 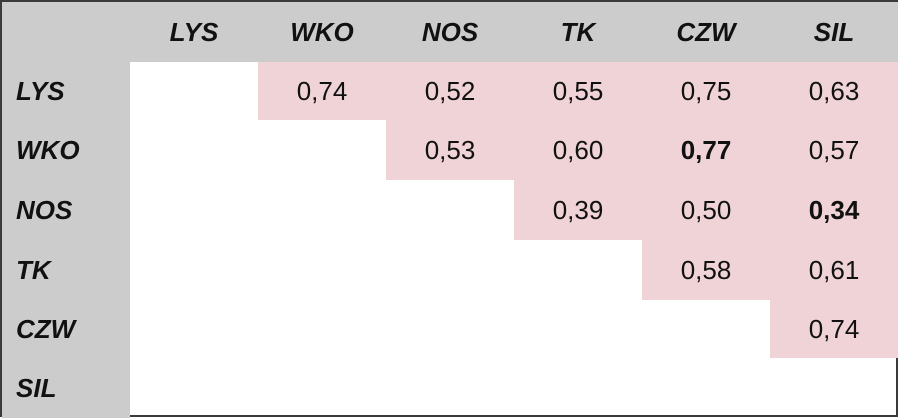 What do you see at coordinates (578, 32) in the screenshot?
I see `column-header-tk: TK` at bounding box center [578, 32].